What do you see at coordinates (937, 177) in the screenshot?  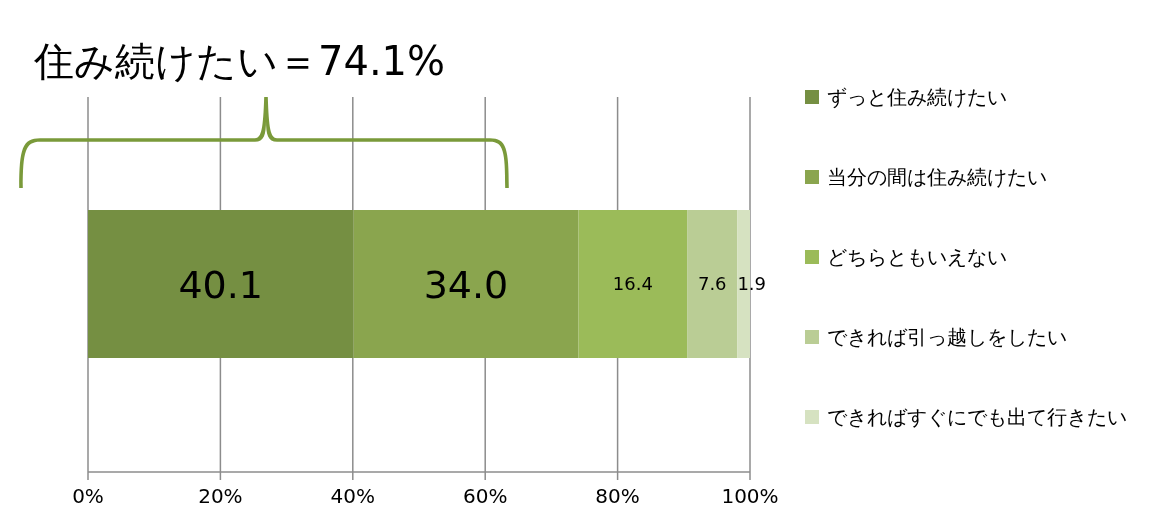 I see `legend-label: 当分の間は住み続けたい` at bounding box center [937, 177].